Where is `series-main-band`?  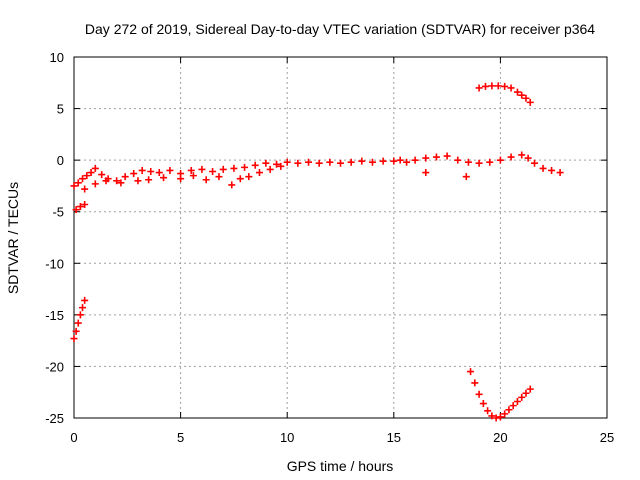 series-main-band is located at coordinates (317, 170).